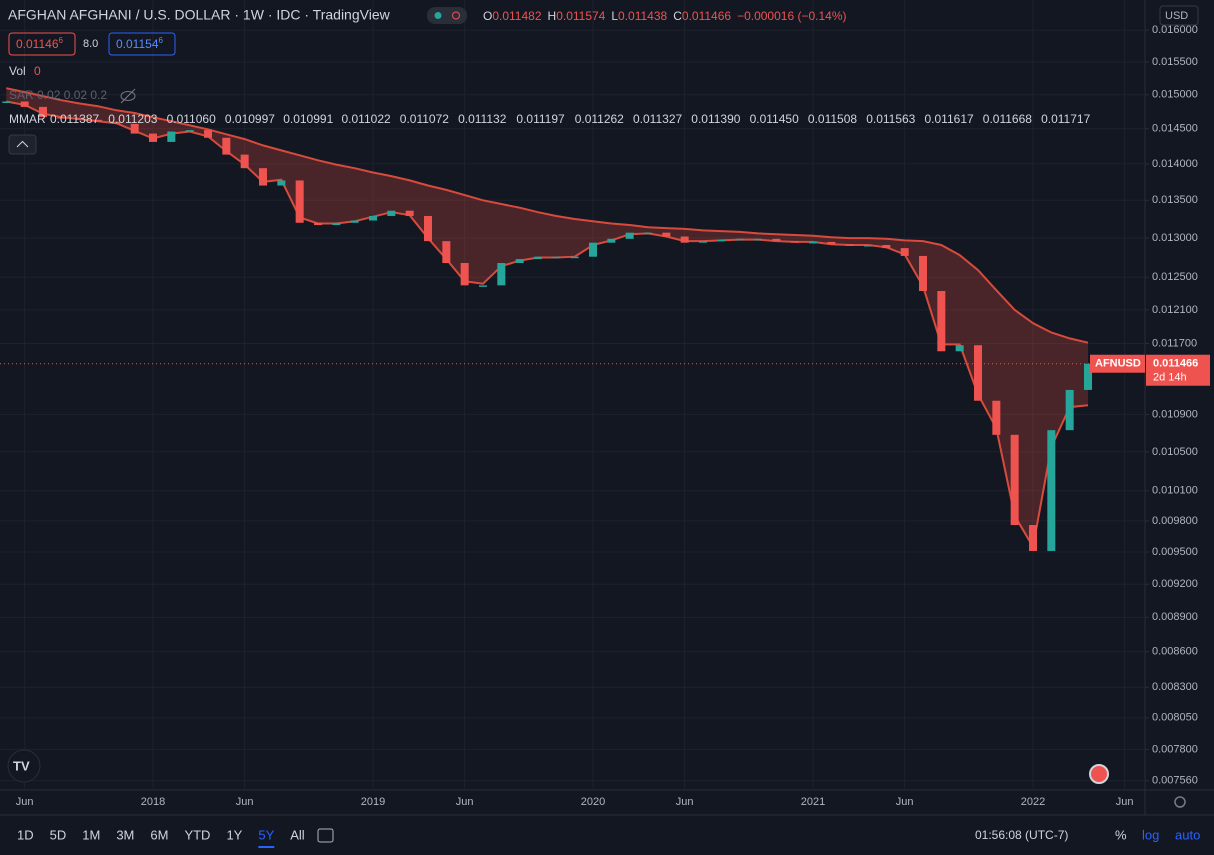 This screenshot has height=855, width=1214. I want to click on collapse-button, so click(22, 144).